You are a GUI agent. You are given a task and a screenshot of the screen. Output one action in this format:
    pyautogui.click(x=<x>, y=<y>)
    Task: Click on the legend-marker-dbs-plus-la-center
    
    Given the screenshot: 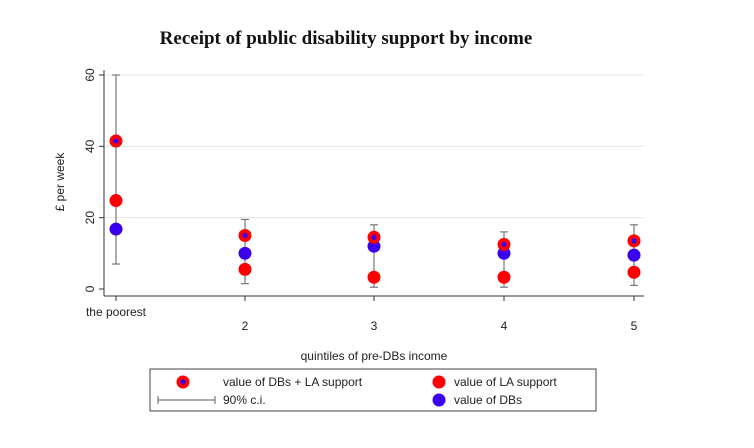 What is the action you would take?
    pyautogui.click(x=183, y=382)
    